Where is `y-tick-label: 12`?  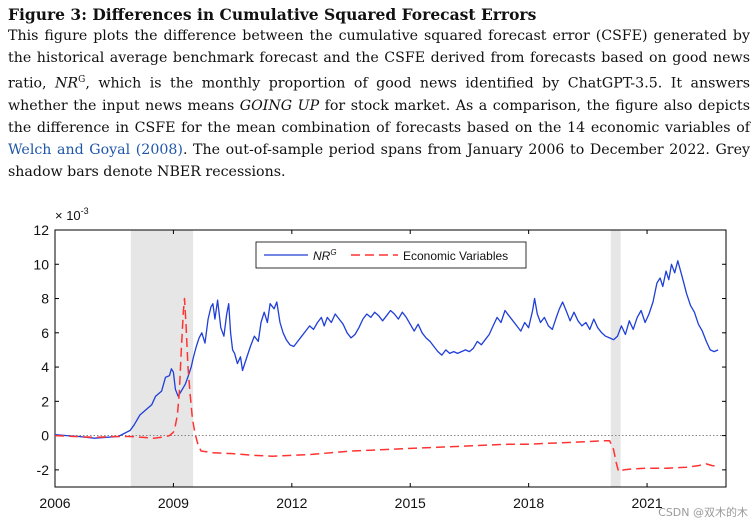 y-tick-label: 12 is located at coordinates (41, 230).